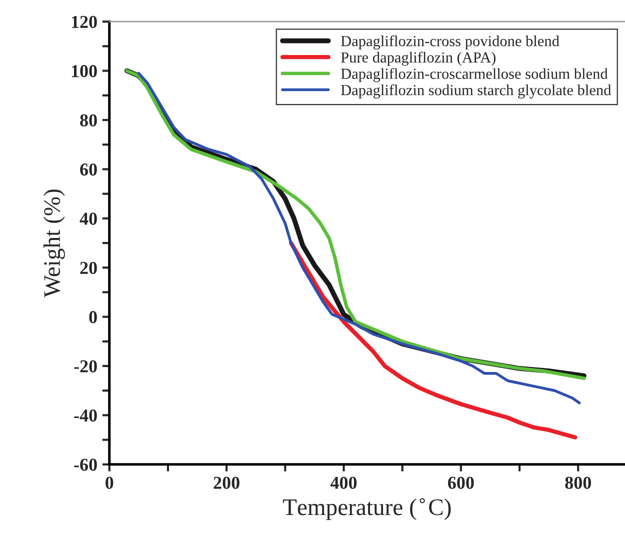 The width and height of the screenshot is (625, 540). What do you see at coordinates (88, 268) in the screenshot?
I see `y-tick-label: 20` at bounding box center [88, 268].